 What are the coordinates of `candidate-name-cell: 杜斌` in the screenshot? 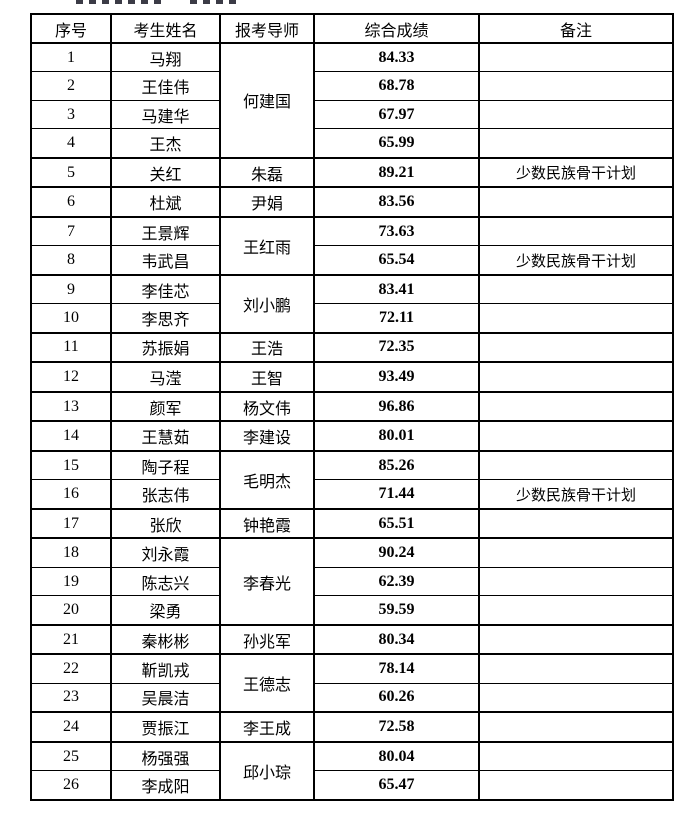 It's located at (165, 202).